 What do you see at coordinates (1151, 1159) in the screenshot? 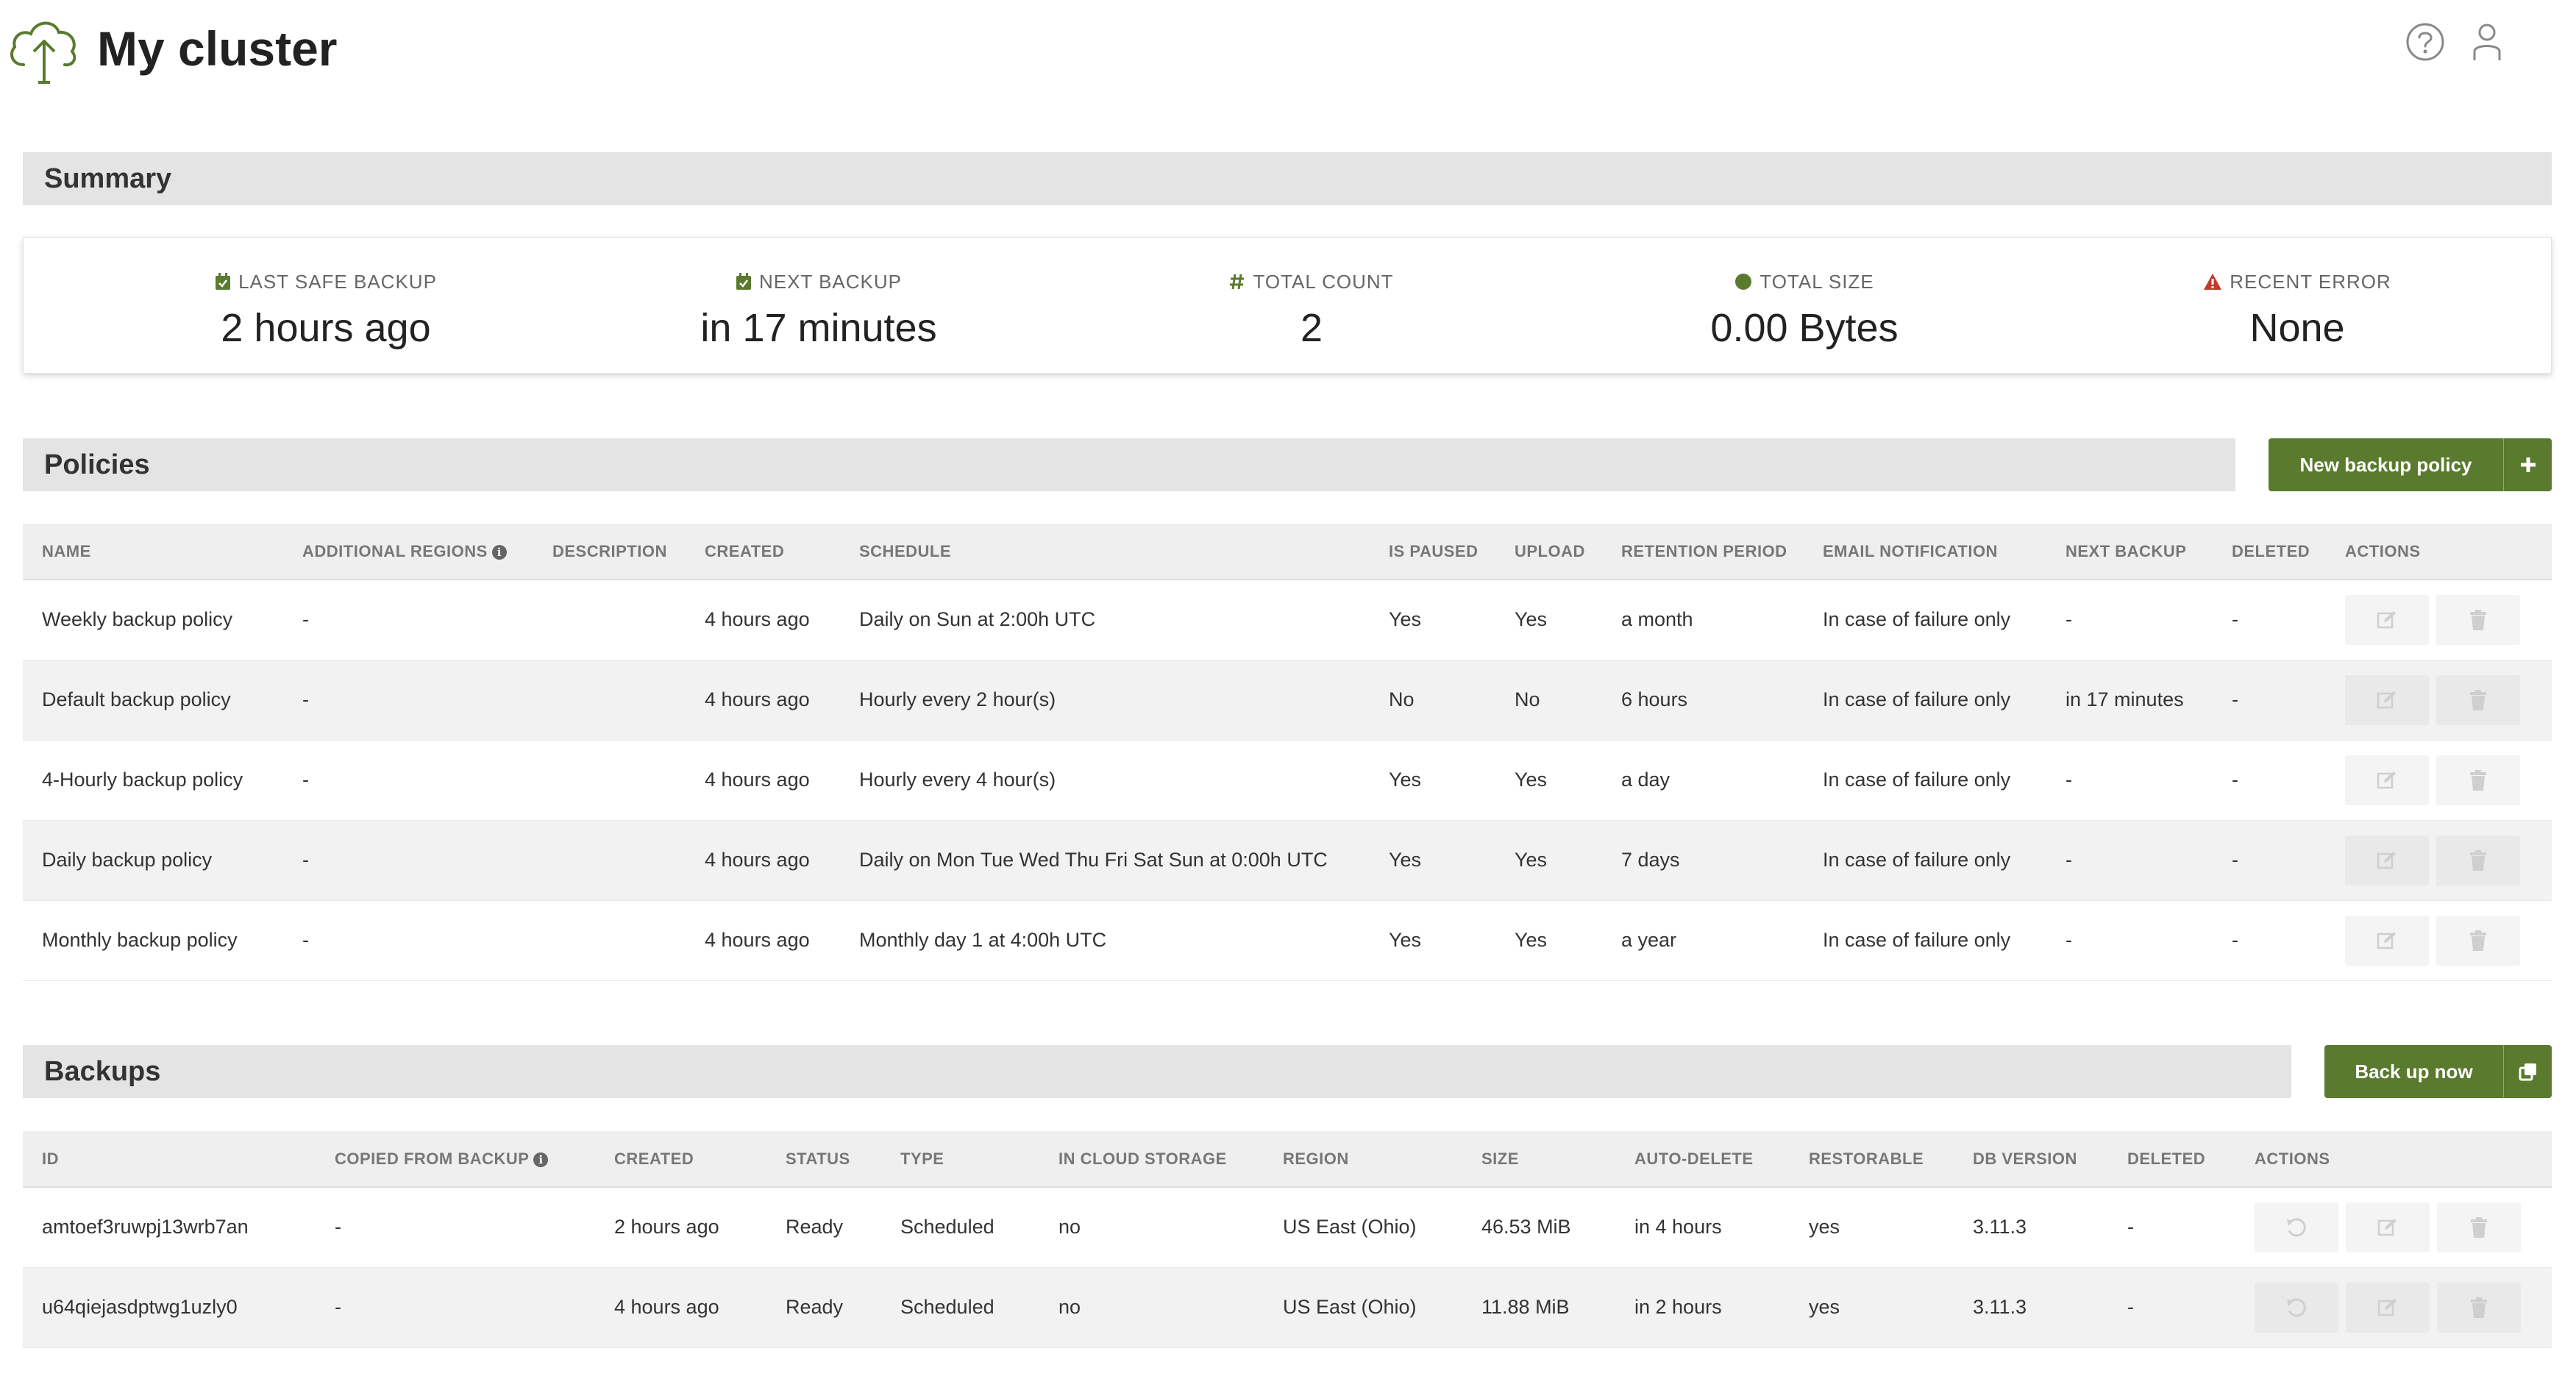
I see `column-header: IN CLOUD STORAGE` at bounding box center [1151, 1159].